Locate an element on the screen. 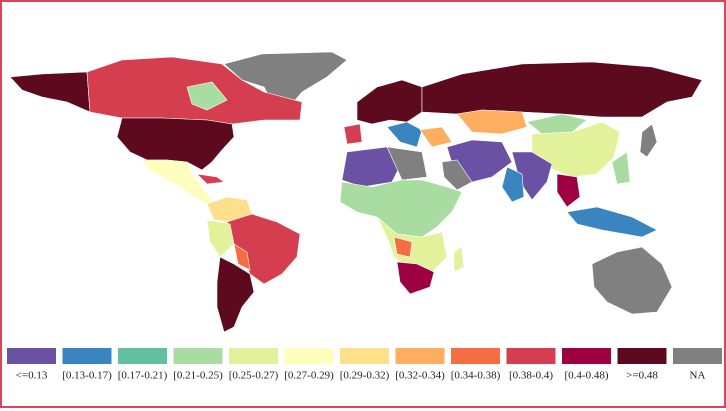 This screenshot has height=411, width=726. legend-label: [0.4-0.48) is located at coordinates (587, 376).